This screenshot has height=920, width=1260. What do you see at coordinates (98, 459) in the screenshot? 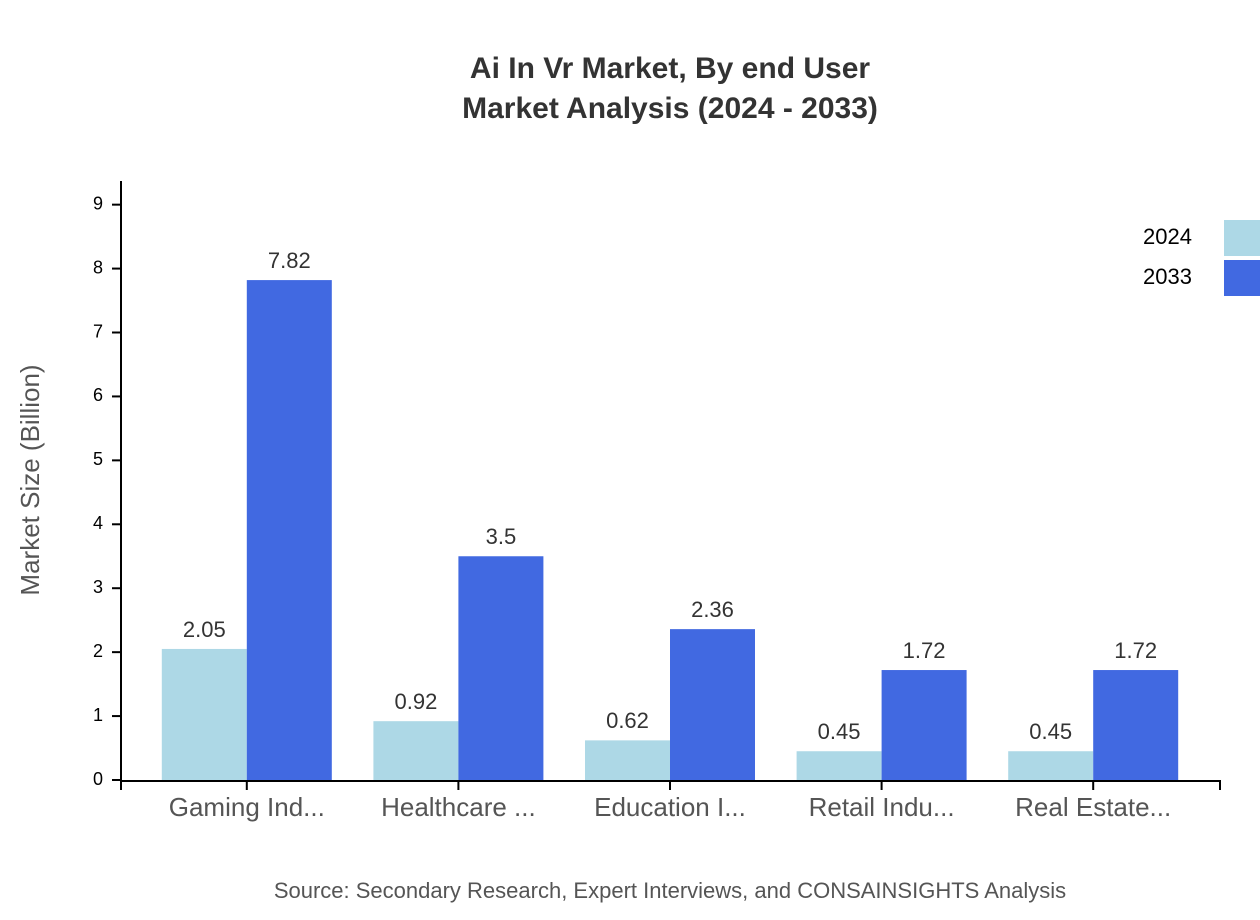
I see `y-tick-label: 5` at bounding box center [98, 459].